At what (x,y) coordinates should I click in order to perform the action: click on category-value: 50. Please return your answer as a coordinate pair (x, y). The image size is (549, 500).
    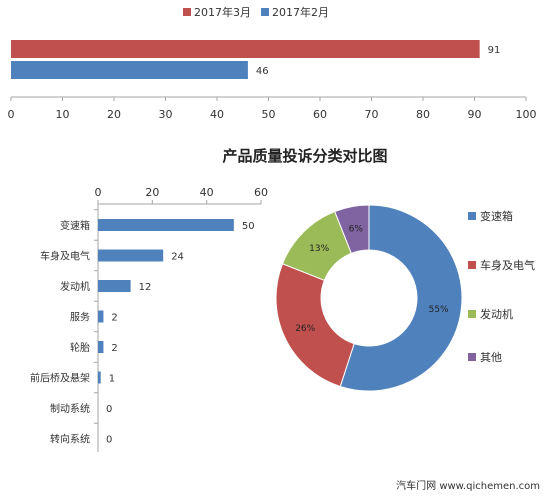
    Looking at the image, I should click on (248, 226).